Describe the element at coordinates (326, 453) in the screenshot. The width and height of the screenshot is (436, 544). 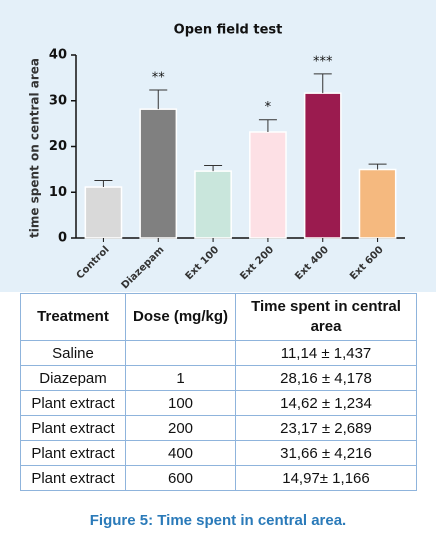
I see `table-cell: 31,66 ± 4,216` at that location.